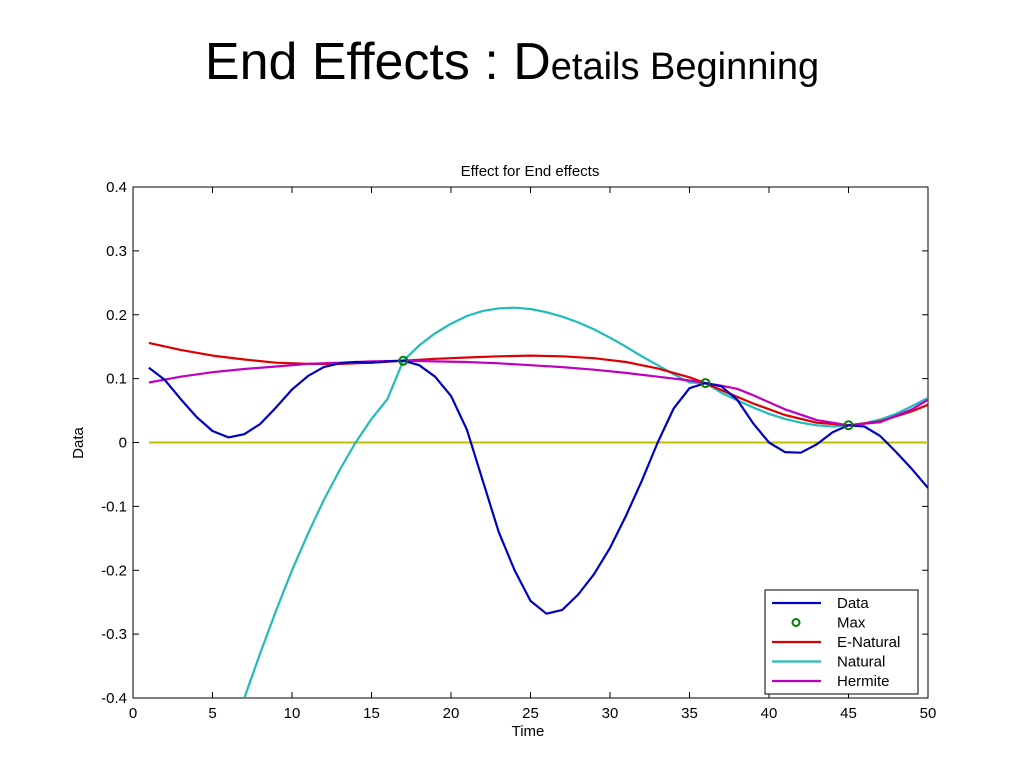 The height and width of the screenshot is (768, 1024). What do you see at coordinates (451, 713) in the screenshot?
I see `x-tick-label: 20` at bounding box center [451, 713].